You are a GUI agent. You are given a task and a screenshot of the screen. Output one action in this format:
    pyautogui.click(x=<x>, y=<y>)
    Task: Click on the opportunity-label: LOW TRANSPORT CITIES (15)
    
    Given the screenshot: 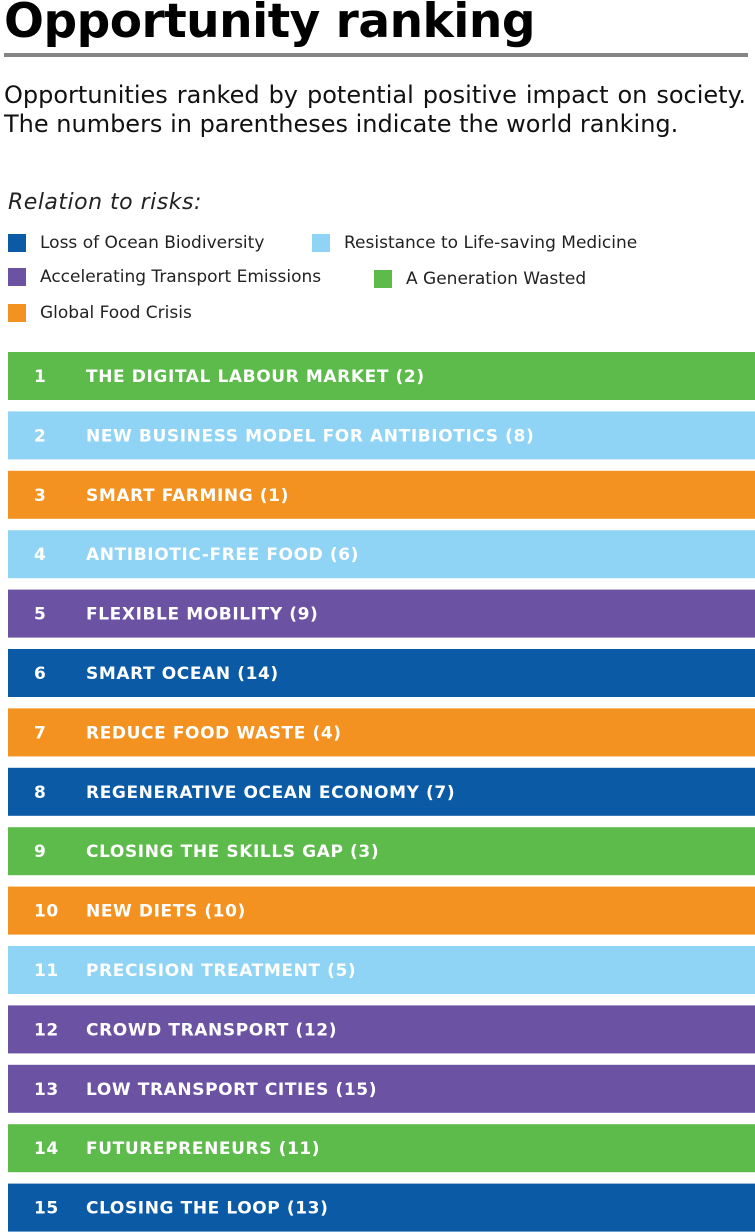 What is the action you would take?
    pyautogui.click(x=231, y=1090)
    